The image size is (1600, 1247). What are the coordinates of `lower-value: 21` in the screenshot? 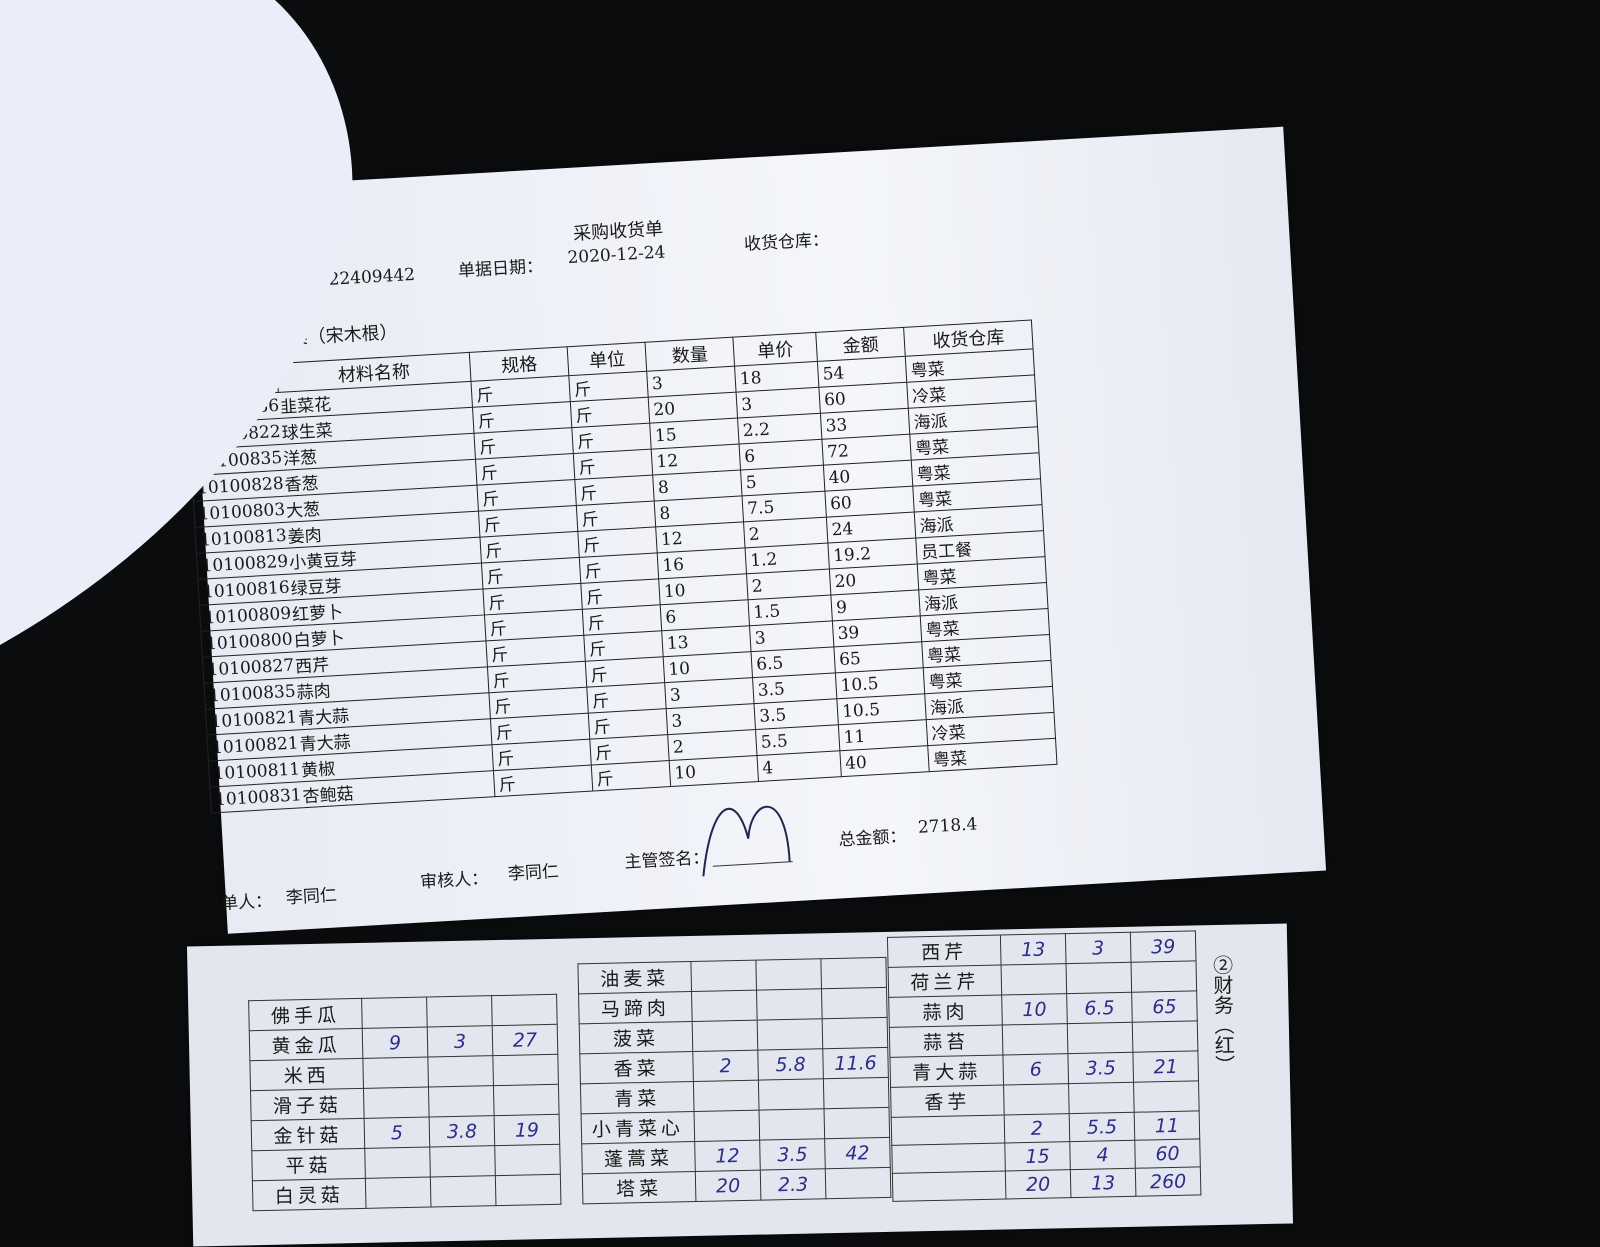 It's located at (1165, 1066).